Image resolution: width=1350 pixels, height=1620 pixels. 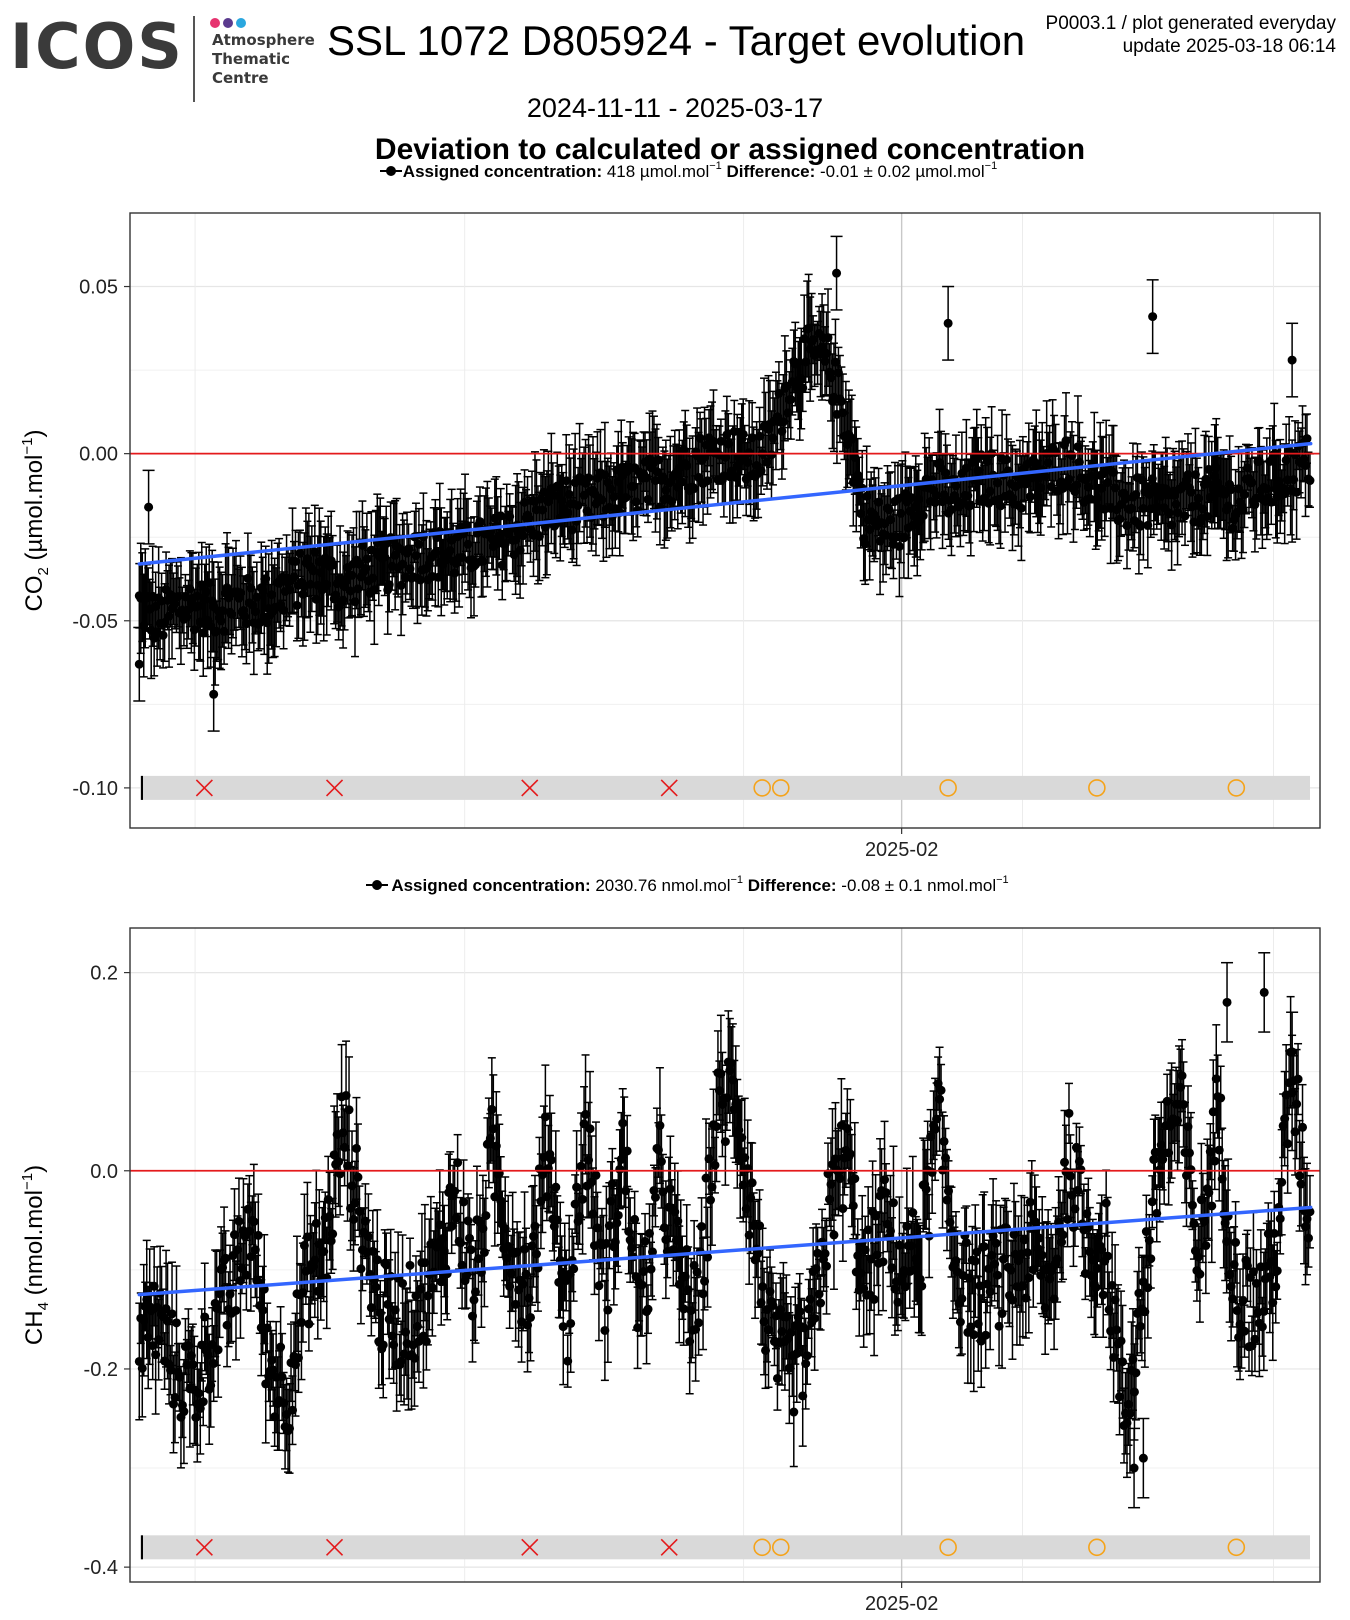 I want to click on event-band, so click(x=725, y=1547).